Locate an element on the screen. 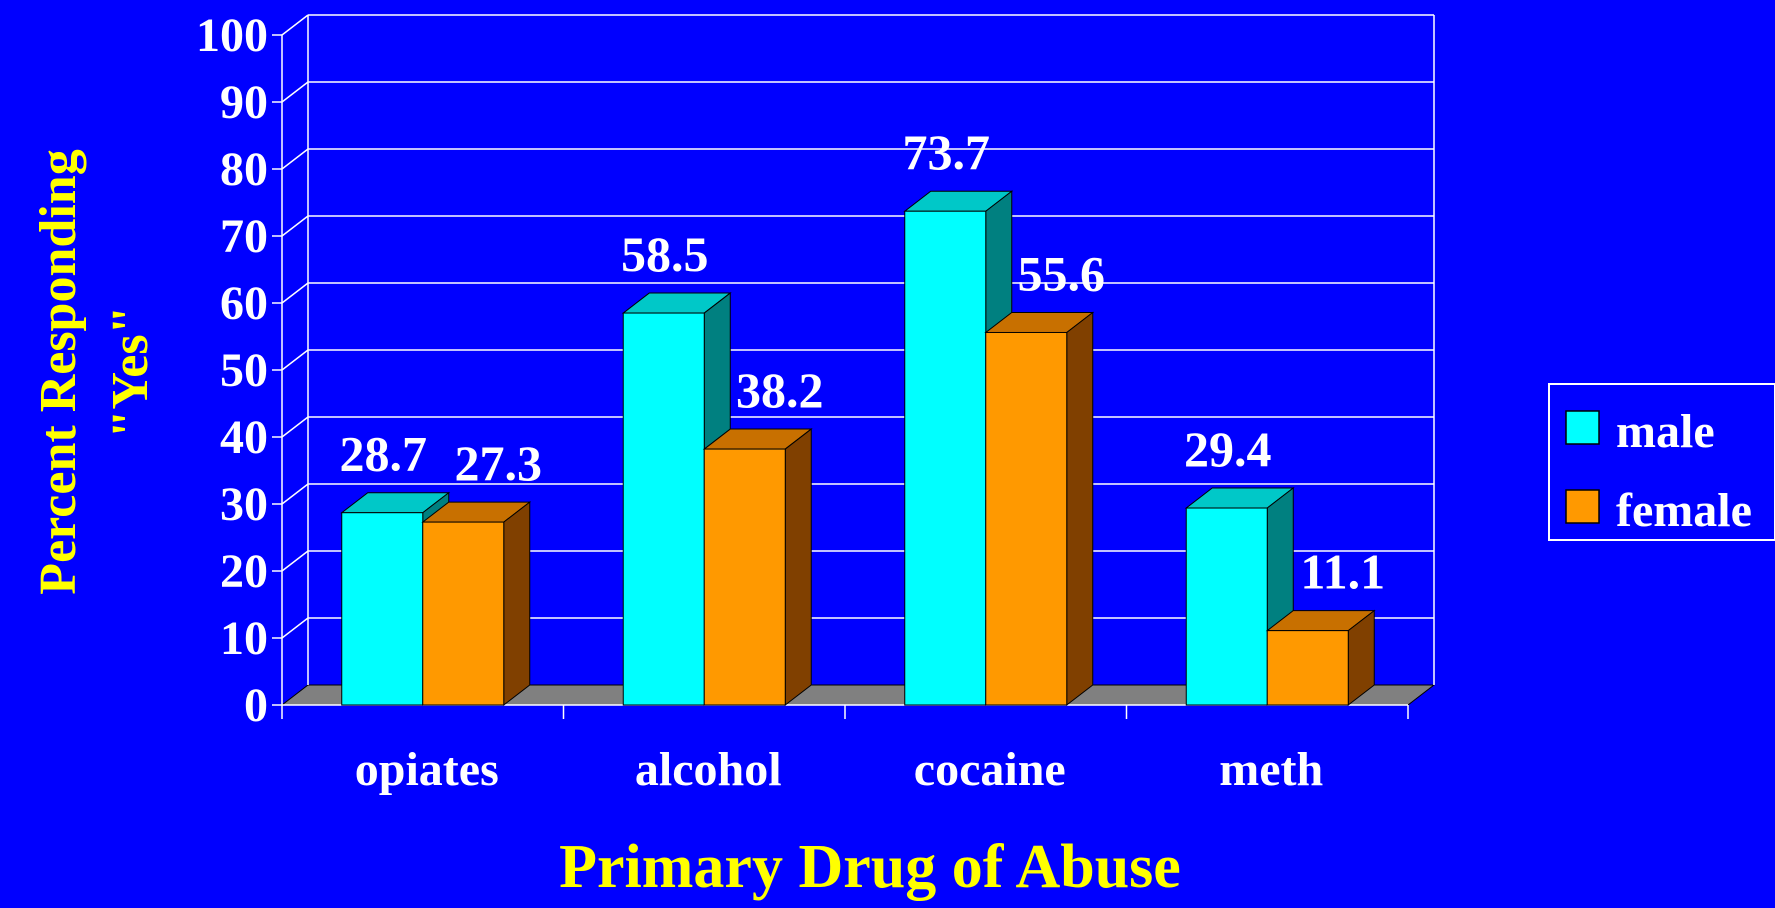 This screenshot has width=1775, height=908. data-label-female-meth: 11.1 is located at coordinates (1342, 572).